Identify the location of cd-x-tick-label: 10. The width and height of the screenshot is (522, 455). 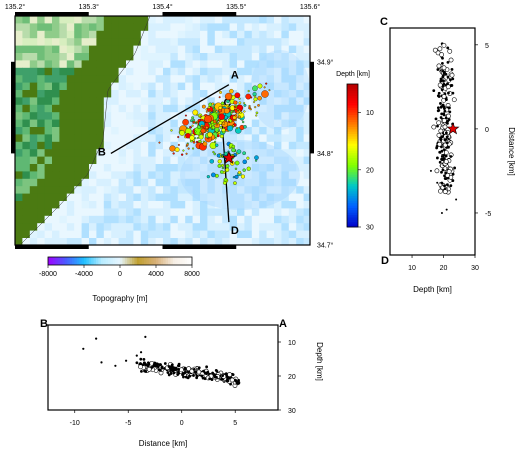
(412, 268).